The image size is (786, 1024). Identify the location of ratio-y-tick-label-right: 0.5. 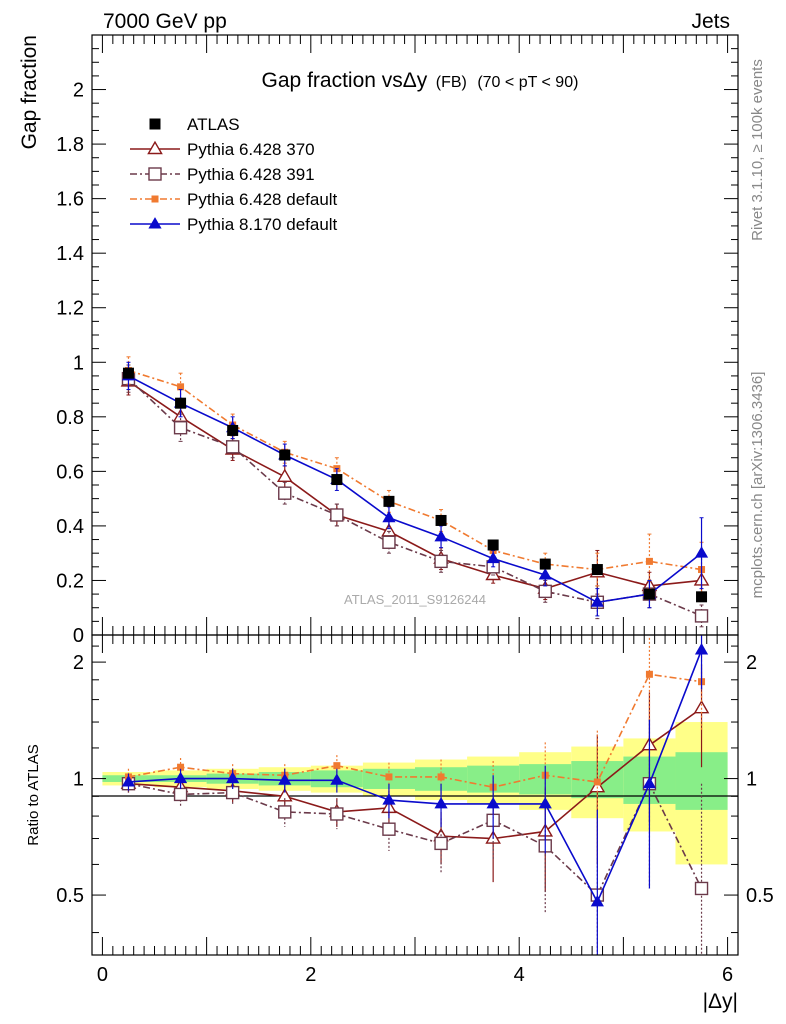
(760, 896).